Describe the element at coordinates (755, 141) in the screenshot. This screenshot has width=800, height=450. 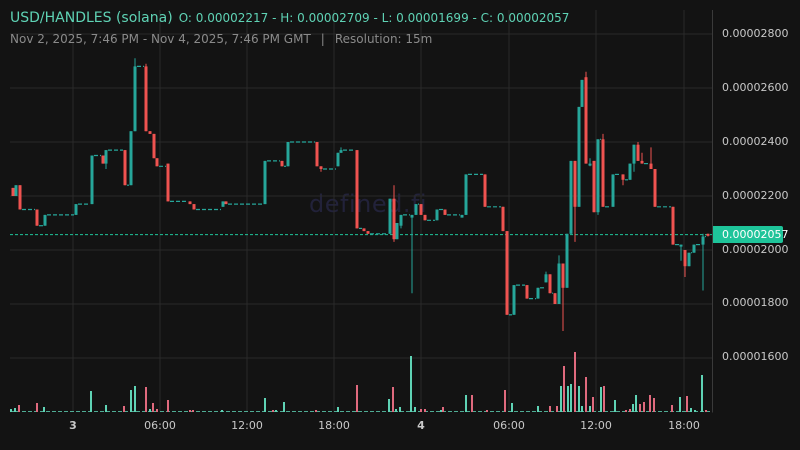
I see `price-tick-label: 0.00002400` at that location.